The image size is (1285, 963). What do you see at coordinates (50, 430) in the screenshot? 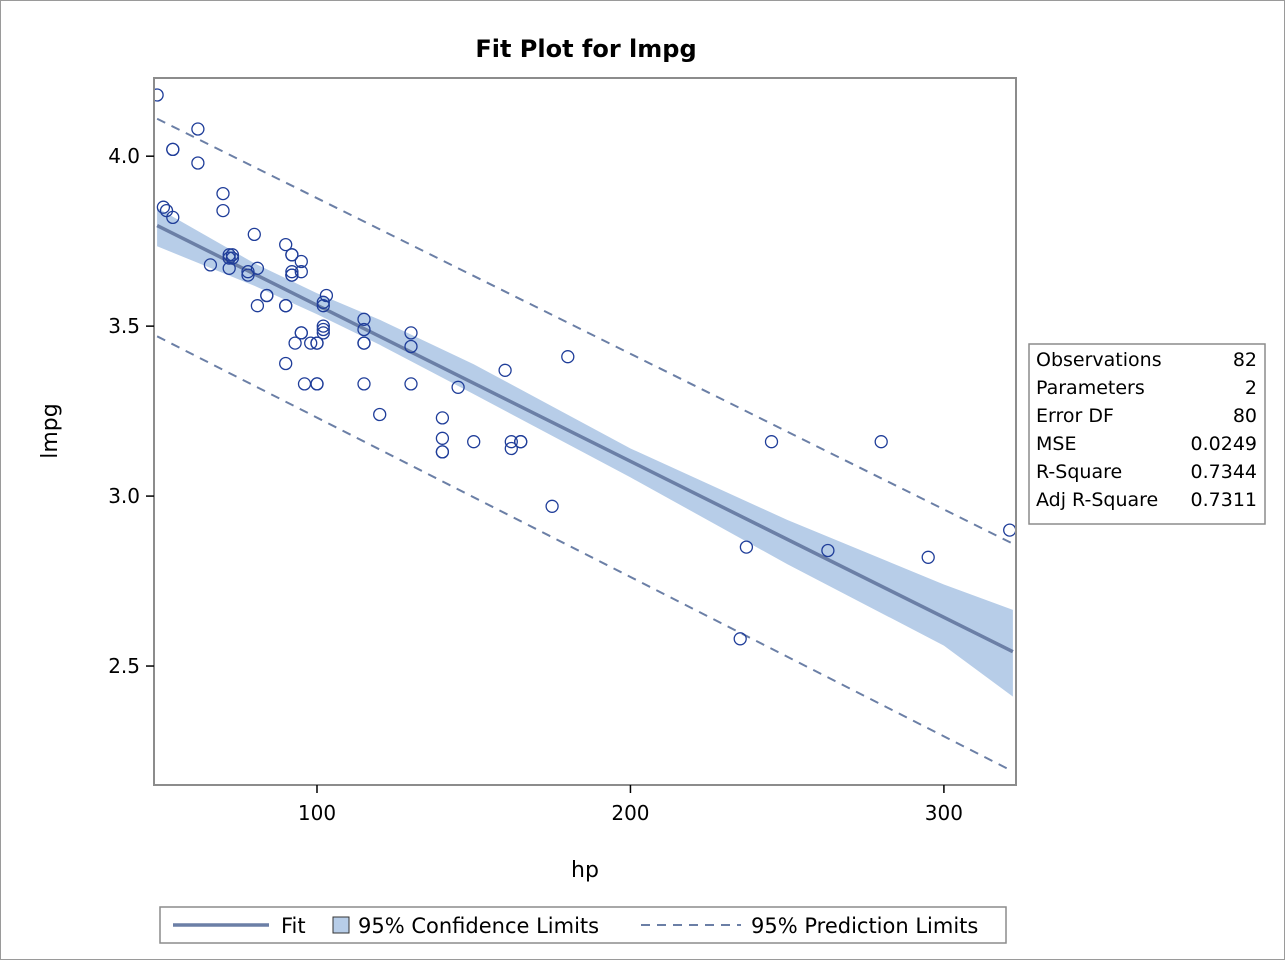
I see `y-axis-label: lmpg` at bounding box center [50, 430].